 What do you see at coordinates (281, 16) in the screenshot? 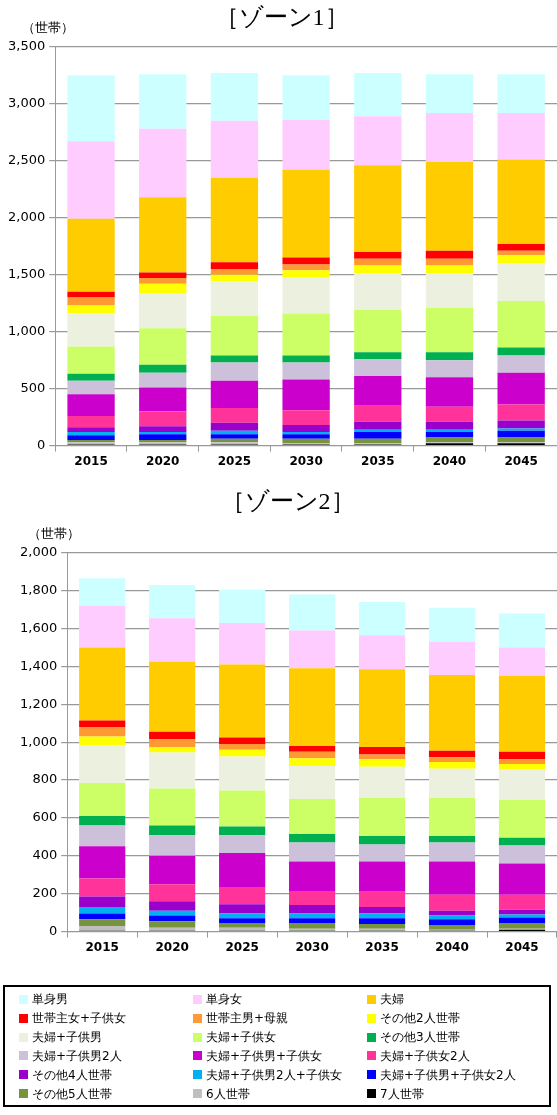
I see `chart-title: ［ゾーン1］` at bounding box center [281, 16].